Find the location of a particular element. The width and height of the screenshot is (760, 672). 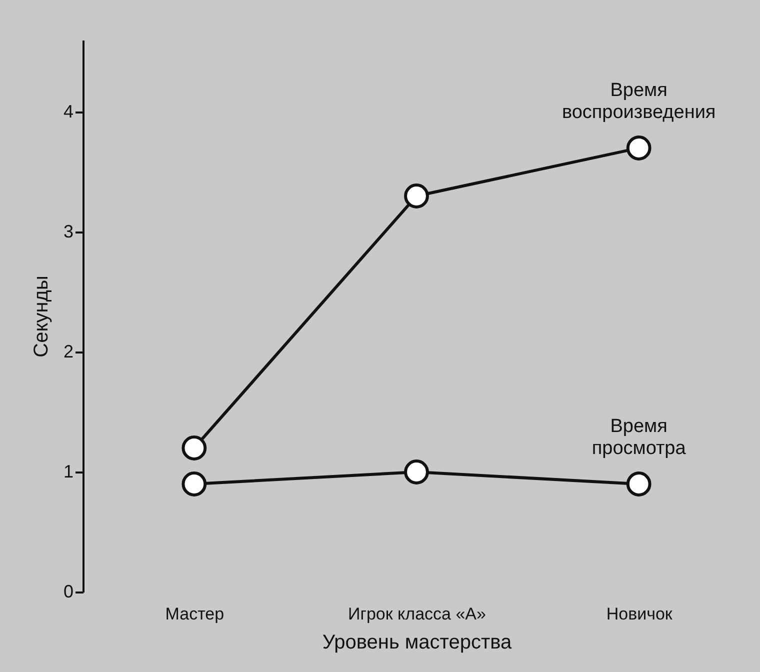

series-label: Время просмотра is located at coordinates (639, 437).